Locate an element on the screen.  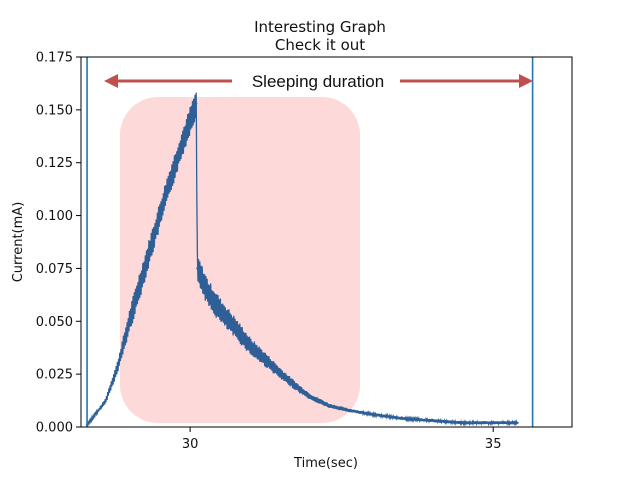
y-tick-label: 0.075 is located at coordinates (54, 269).